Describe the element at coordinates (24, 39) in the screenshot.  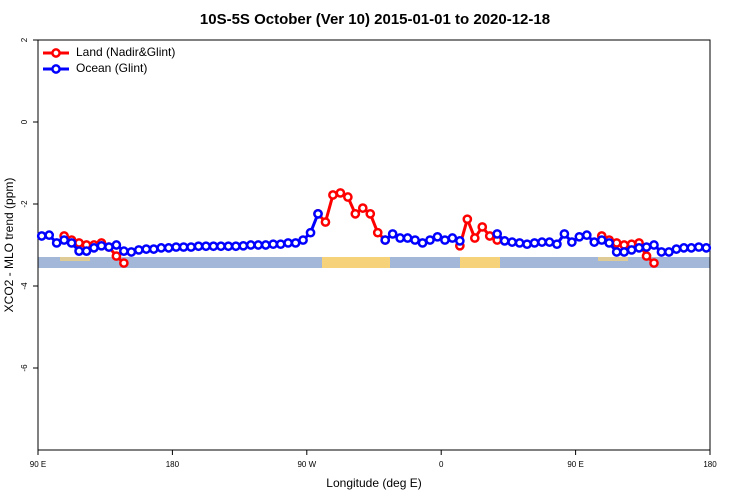
I see `y-tick-label: 2` at that location.